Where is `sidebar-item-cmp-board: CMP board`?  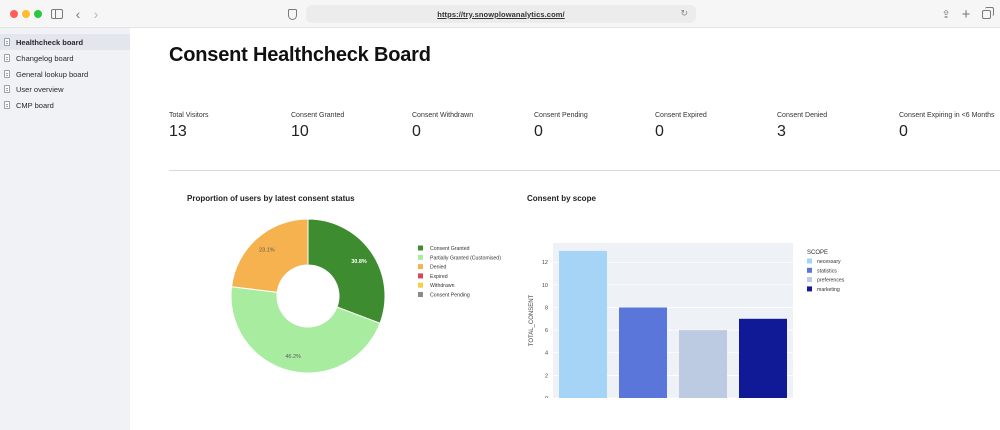
sidebar-item-cmp-board: CMP board is located at coordinates (65, 105).